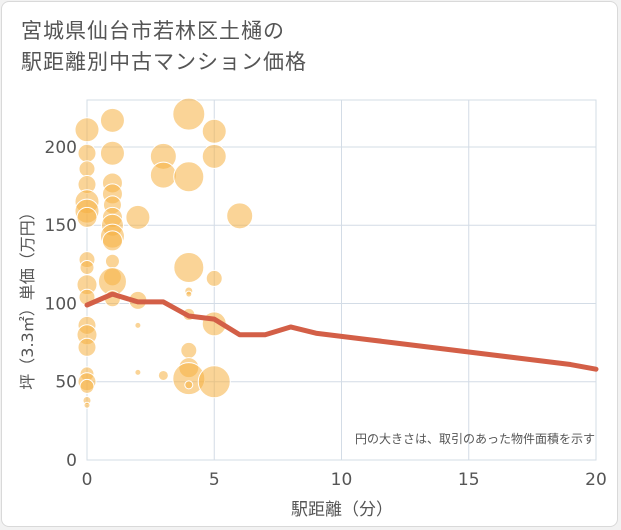  What do you see at coordinates (342, 510) in the screenshot?
I see `x-axis-label: 駅距離（分）` at bounding box center [342, 510].